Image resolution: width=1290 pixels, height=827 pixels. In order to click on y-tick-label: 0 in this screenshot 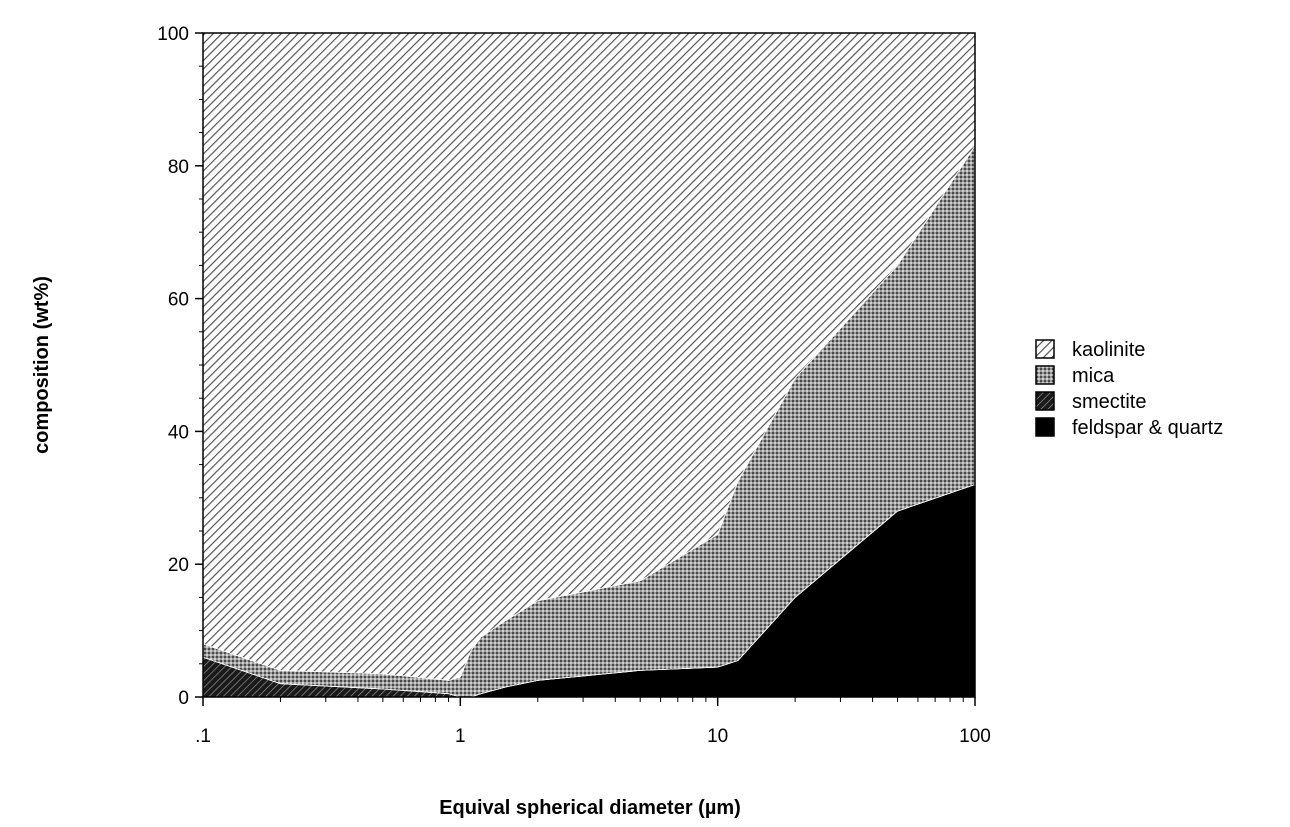, I will do `click(183, 698)`.